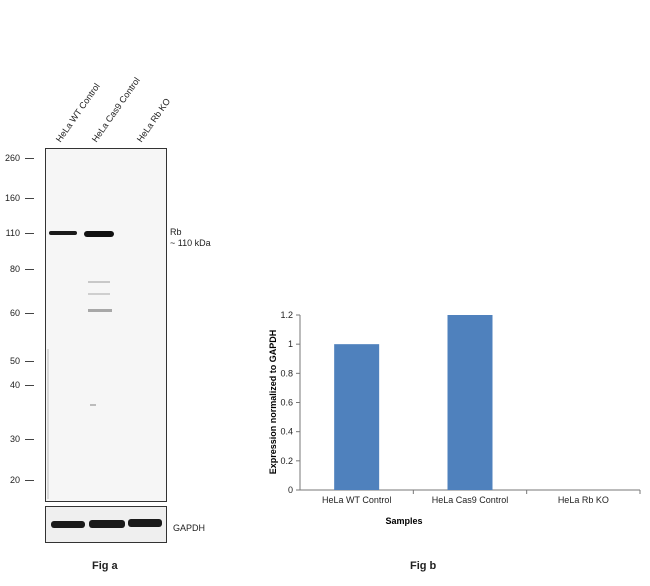  I want to click on band-label-rb: Rb, so click(176, 232).